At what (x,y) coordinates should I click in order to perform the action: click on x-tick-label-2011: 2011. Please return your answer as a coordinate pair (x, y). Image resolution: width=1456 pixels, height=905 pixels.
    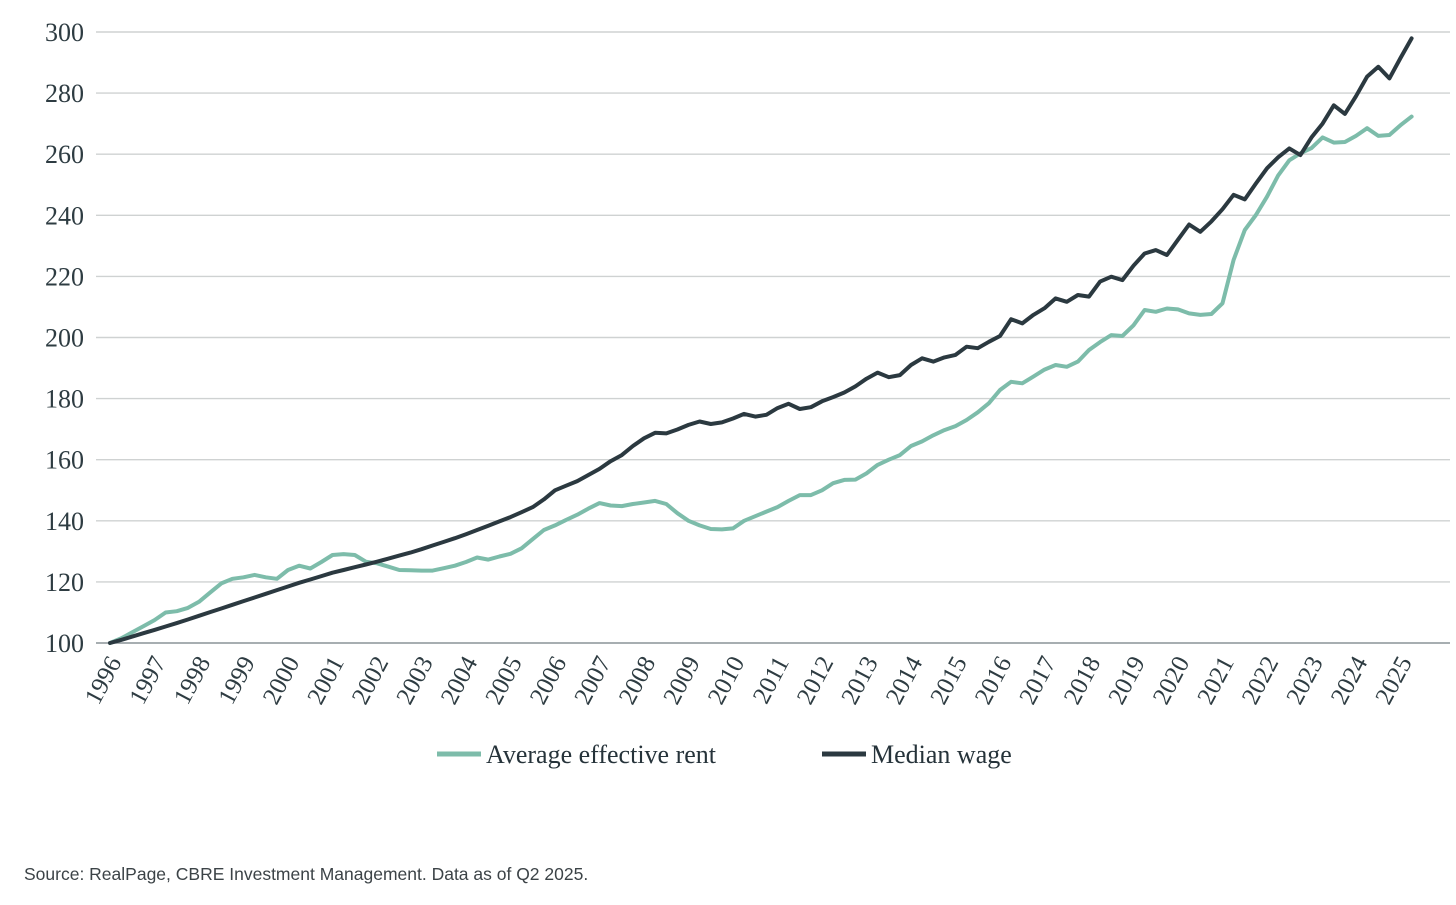
    Looking at the image, I should click on (771, 680).